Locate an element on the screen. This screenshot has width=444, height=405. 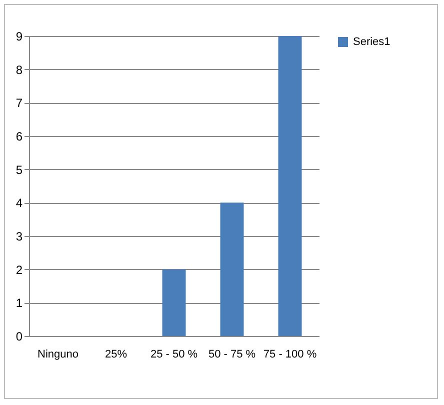
y-tick-label: 9 is located at coordinates (19, 37).